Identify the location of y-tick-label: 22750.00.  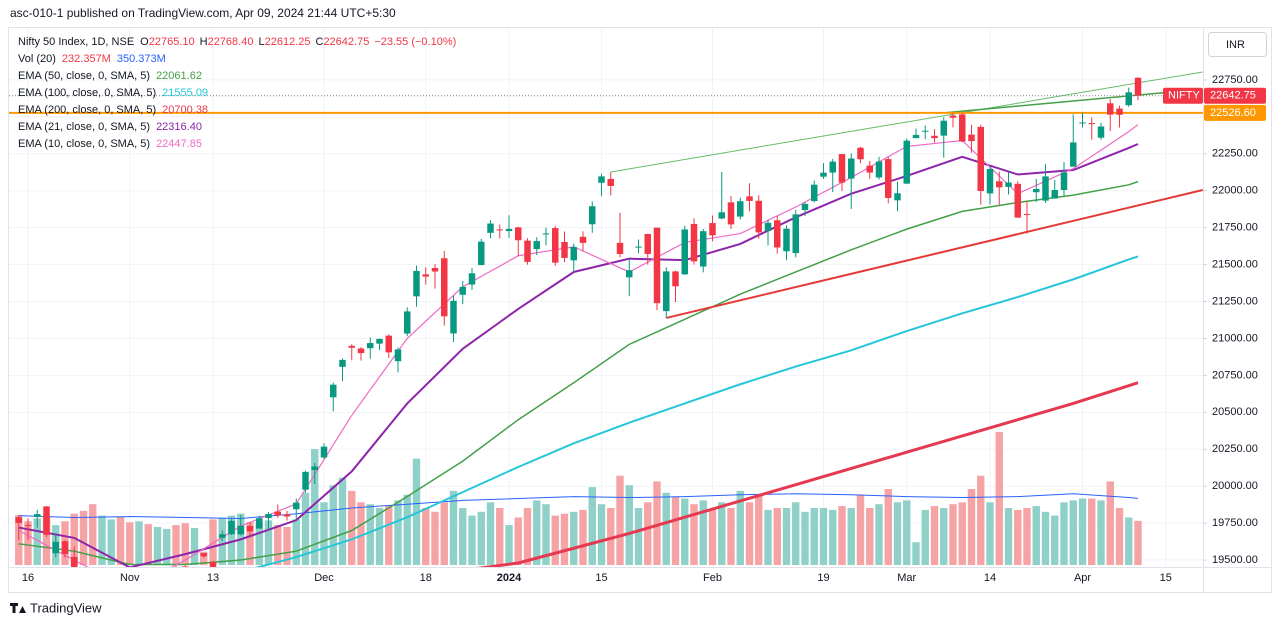
(1235, 80).